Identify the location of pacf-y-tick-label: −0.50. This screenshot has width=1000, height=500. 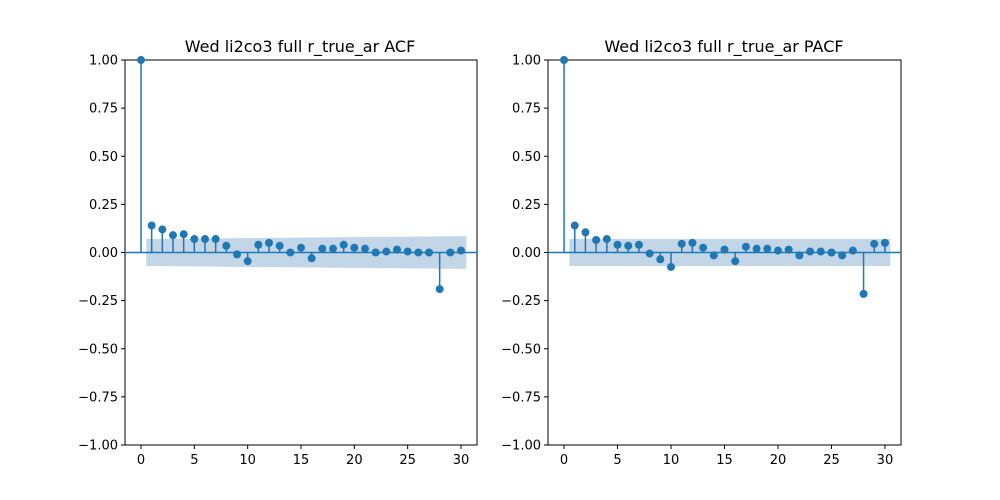
(521, 349).